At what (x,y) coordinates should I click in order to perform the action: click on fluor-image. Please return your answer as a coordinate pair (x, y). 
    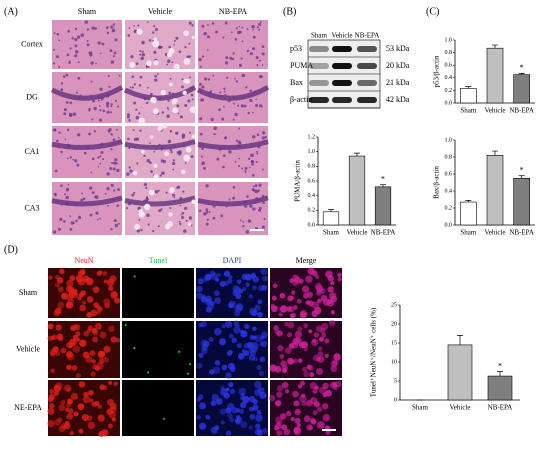
    Looking at the image, I should click on (158, 349).